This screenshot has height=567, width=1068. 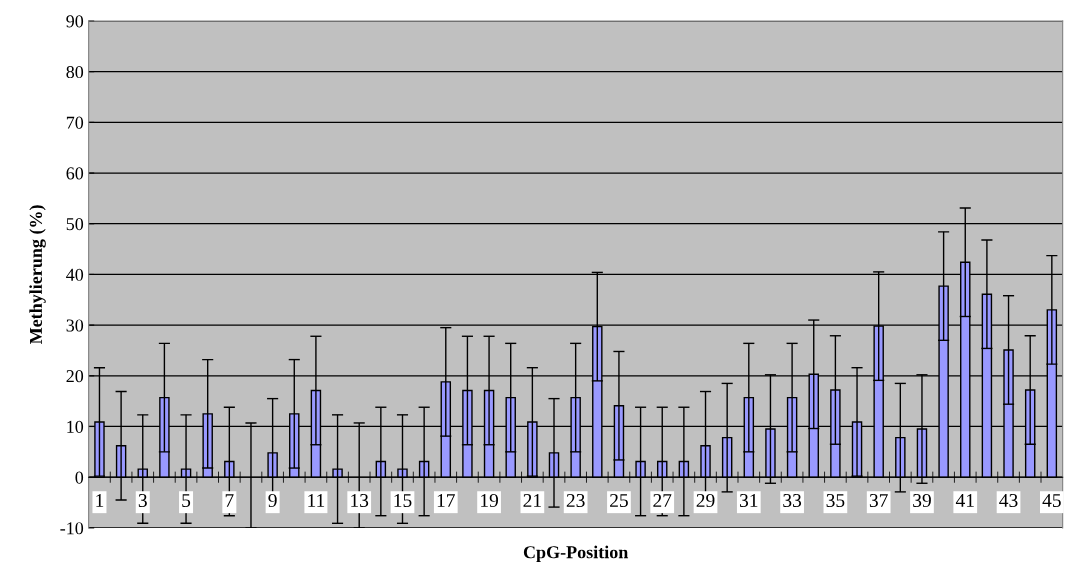 What do you see at coordinates (79, 477) in the screenshot?
I see `y-tick-label: 0` at bounding box center [79, 477].